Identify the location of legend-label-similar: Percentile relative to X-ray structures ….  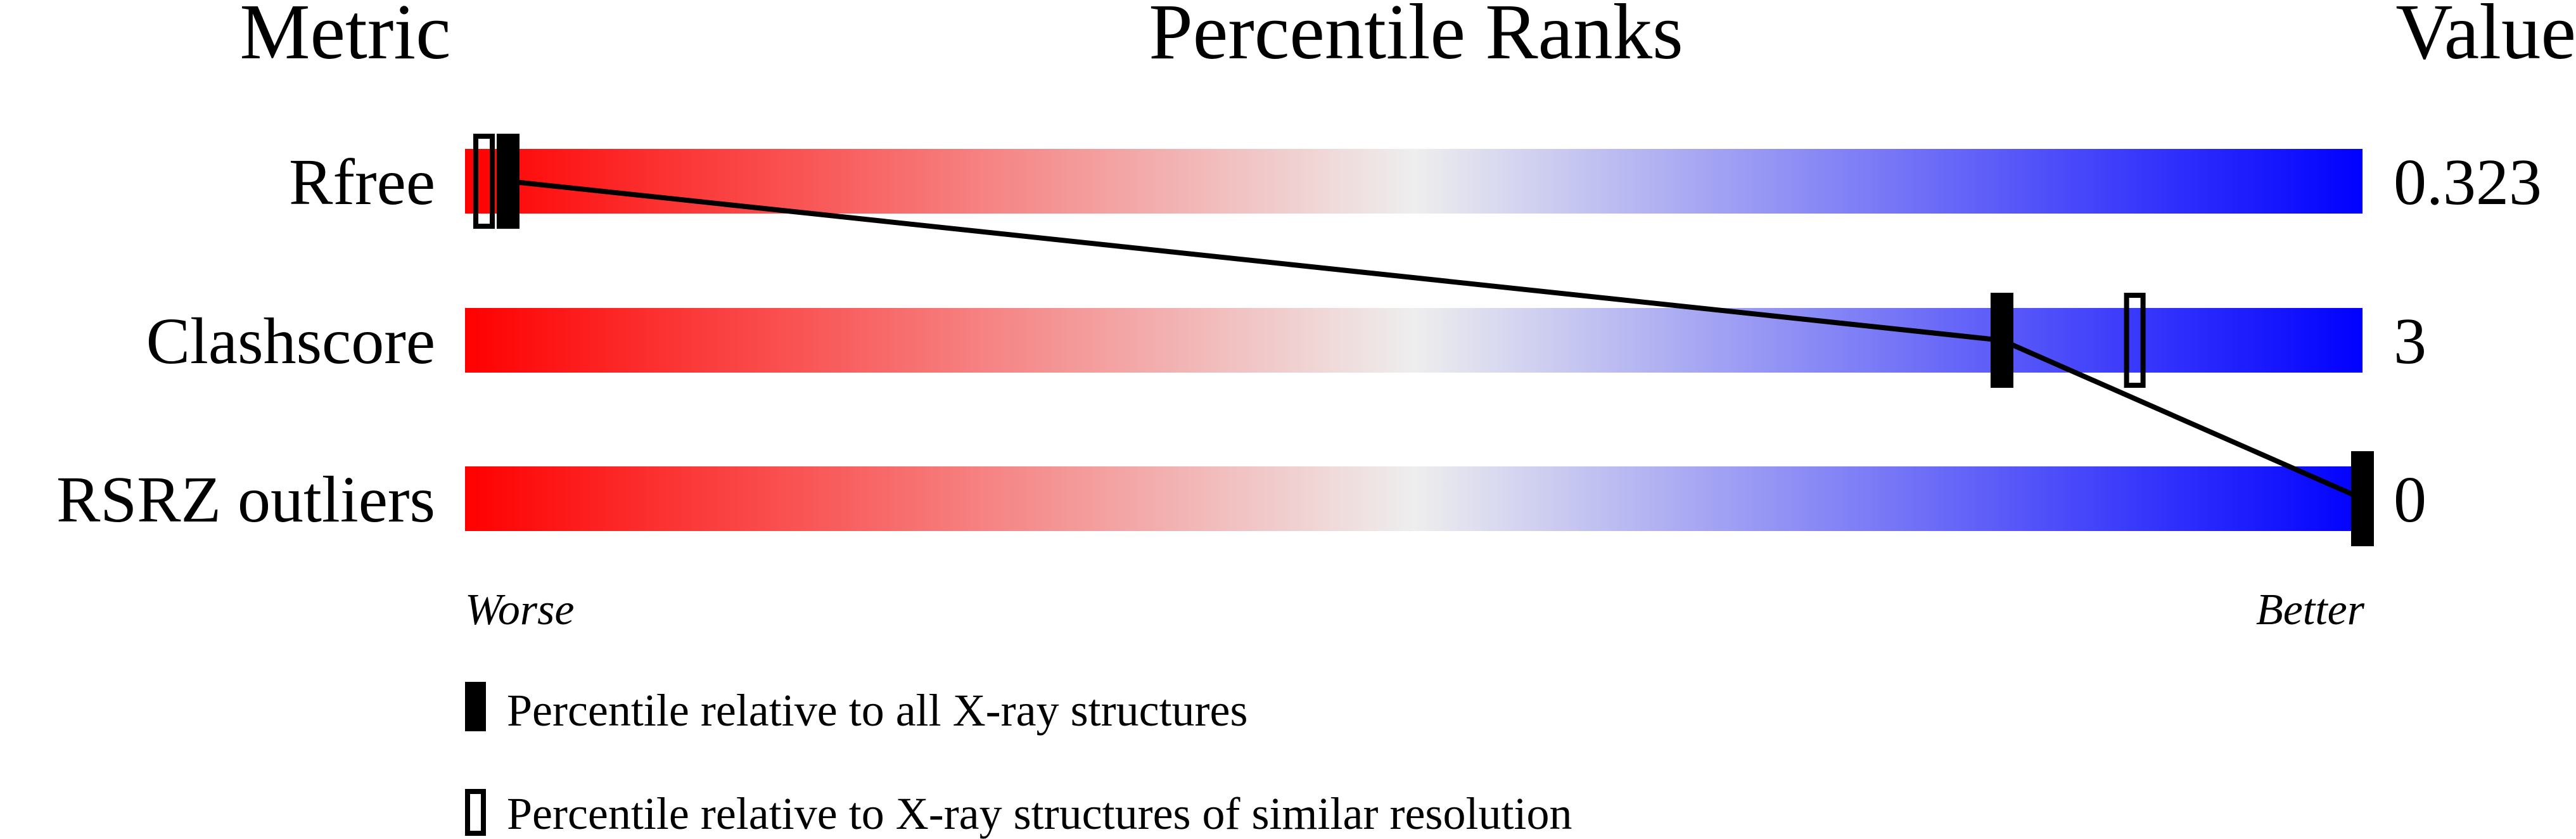
(1039, 814).